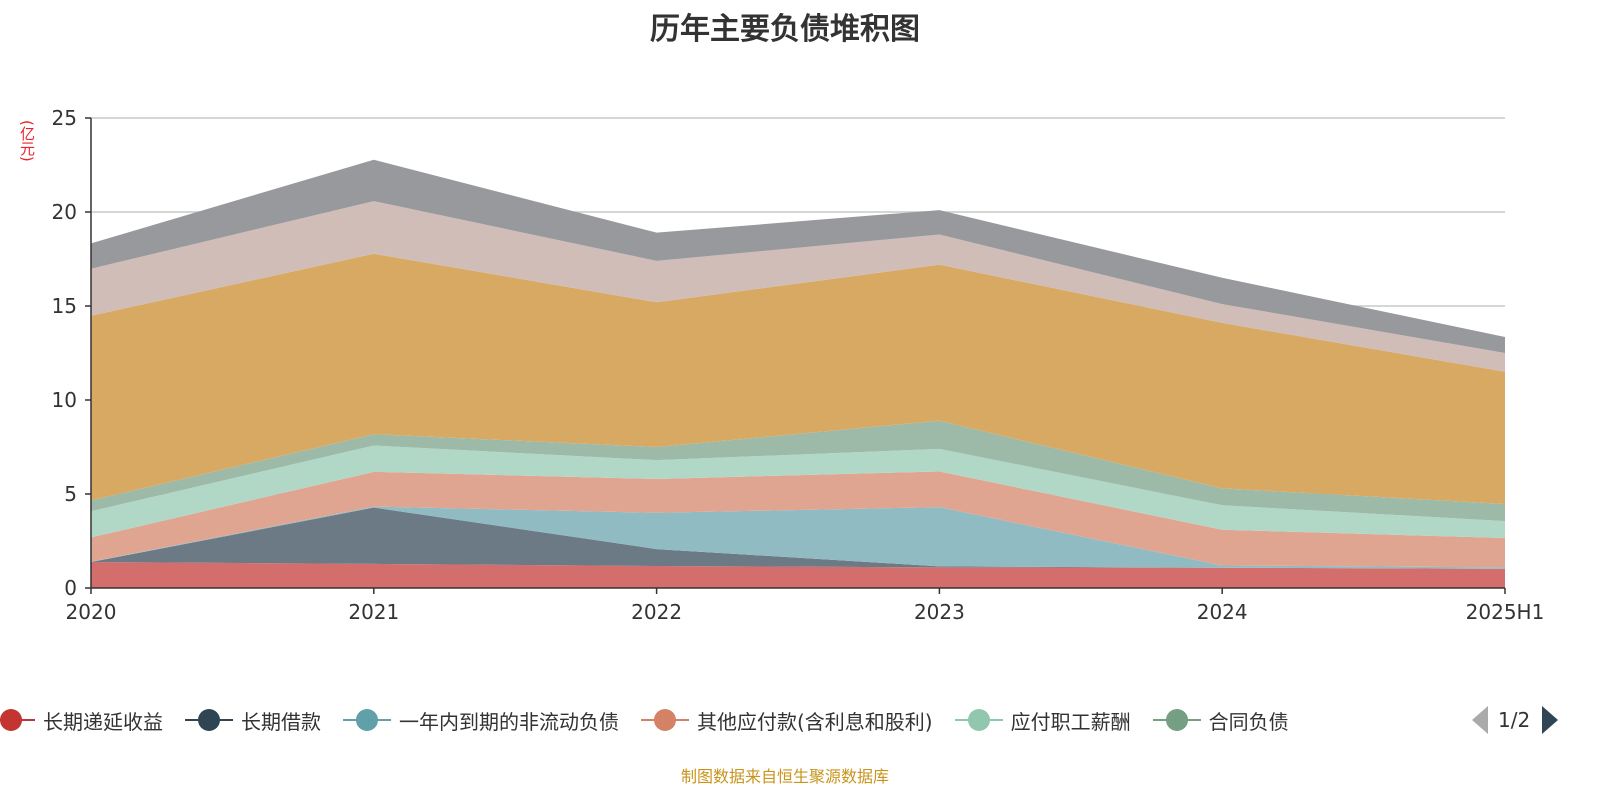 The width and height of the screenshot is (1600, 800). What do you see at coordinates (815, 721) in the screenshot?
I see `legend-label: 其他应付款(含利息和股利)` at bounding box center [815, 721].